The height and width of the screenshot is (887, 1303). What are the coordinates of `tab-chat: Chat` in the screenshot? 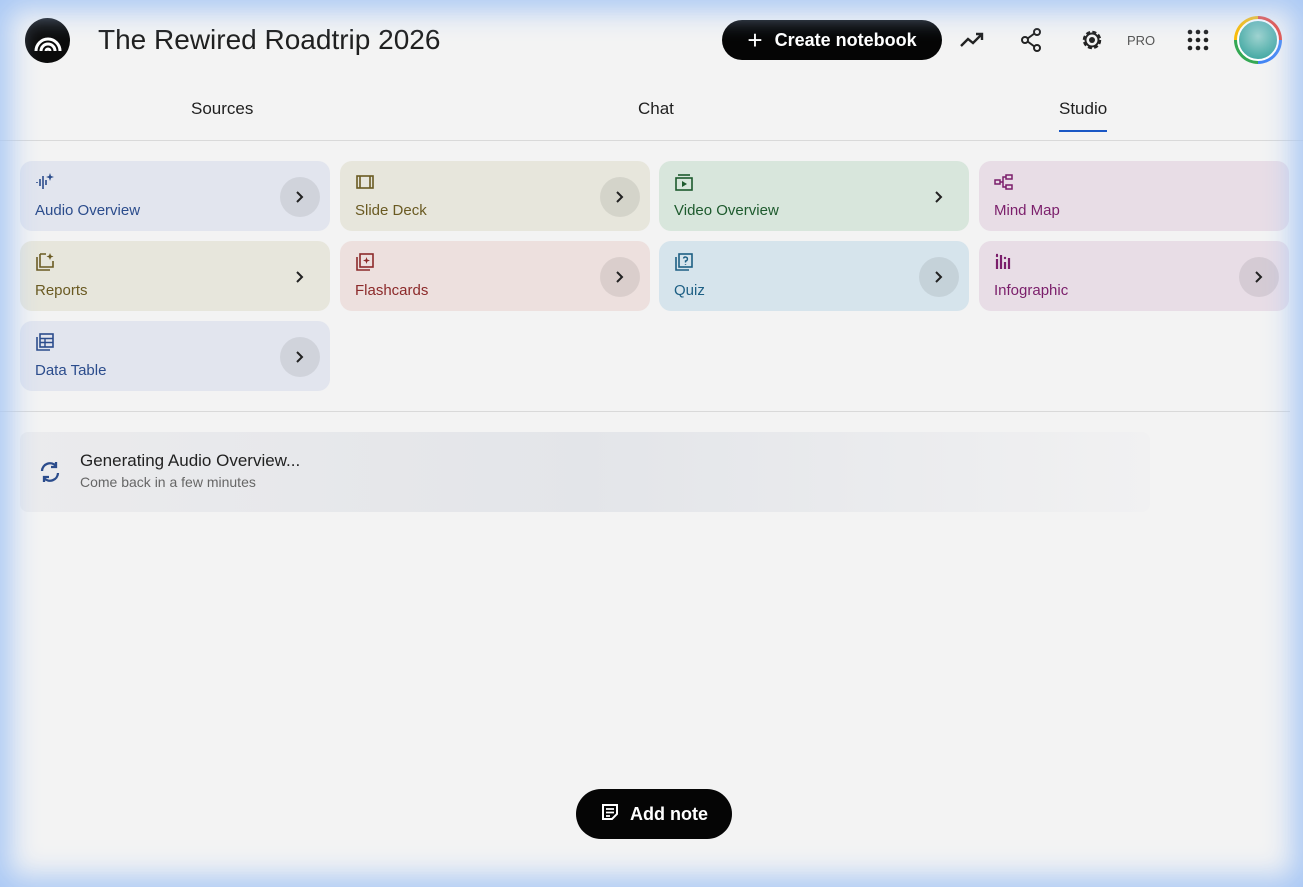 It's located at (656, 108).